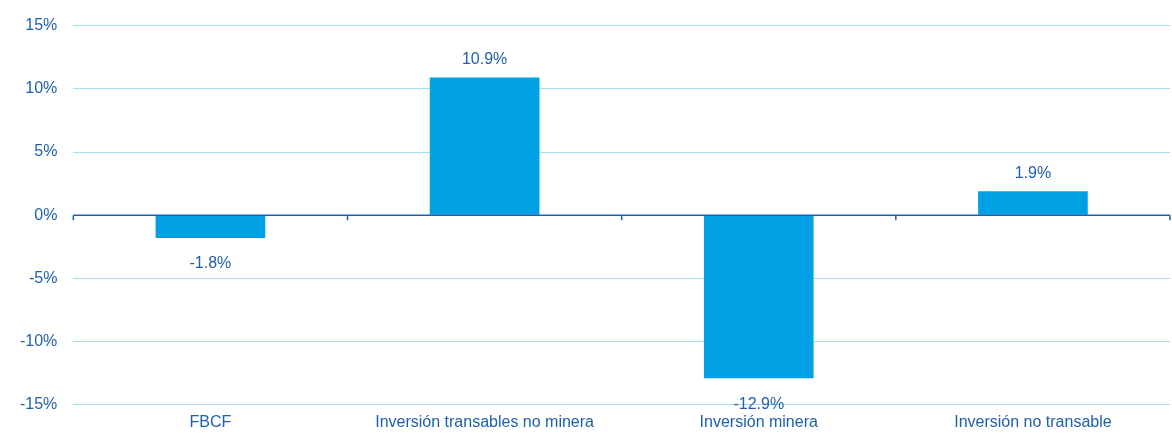 This screenshot has width=1172, height=440. Describe the element at coordinates (1033, 421) in the screenshot. I see `x-tick-label: Inversión no transable` at that location.